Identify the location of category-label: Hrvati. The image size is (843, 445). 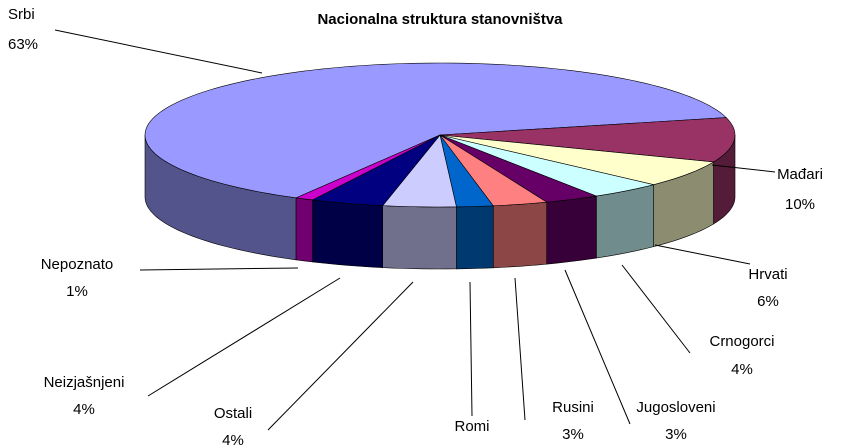
(767, 274).